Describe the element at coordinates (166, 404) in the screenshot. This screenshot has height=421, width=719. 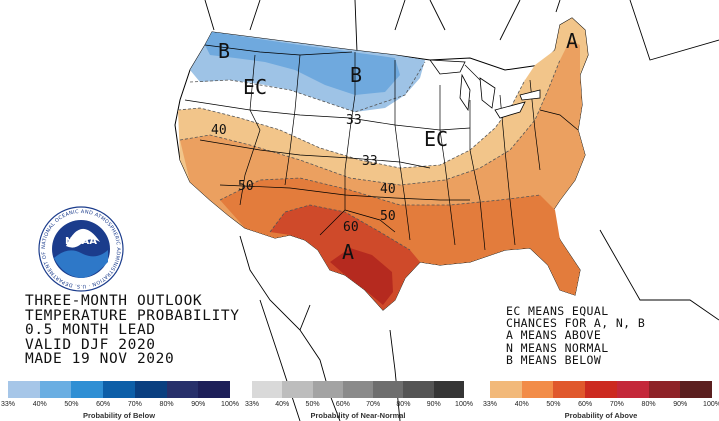
I see `below-scale-tick-label: 80%` at that location.